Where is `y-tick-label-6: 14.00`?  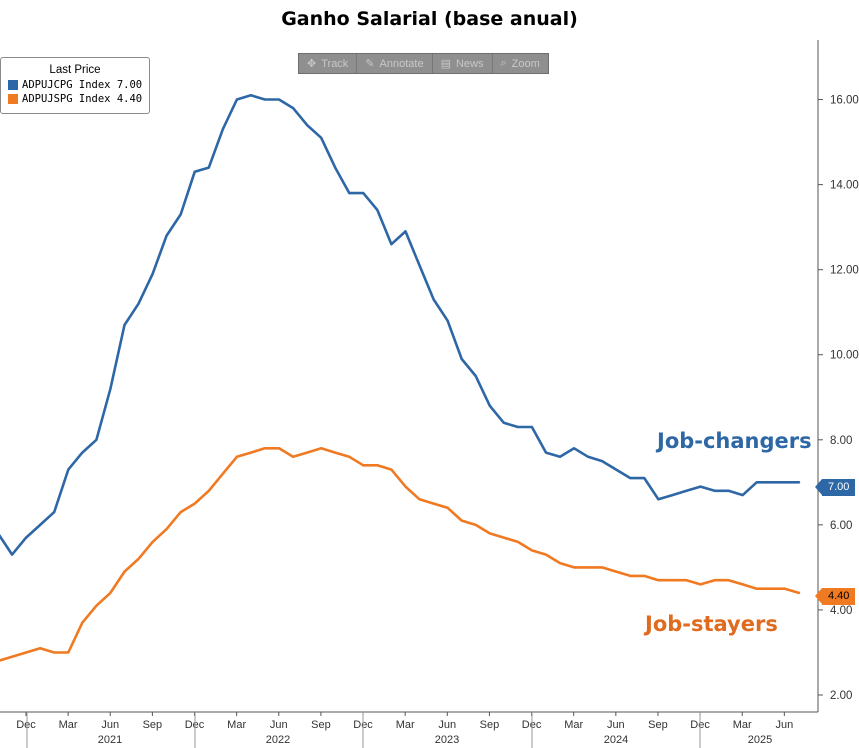
y-tick-label-6: 14.00 is located at coordinates (844, 186).